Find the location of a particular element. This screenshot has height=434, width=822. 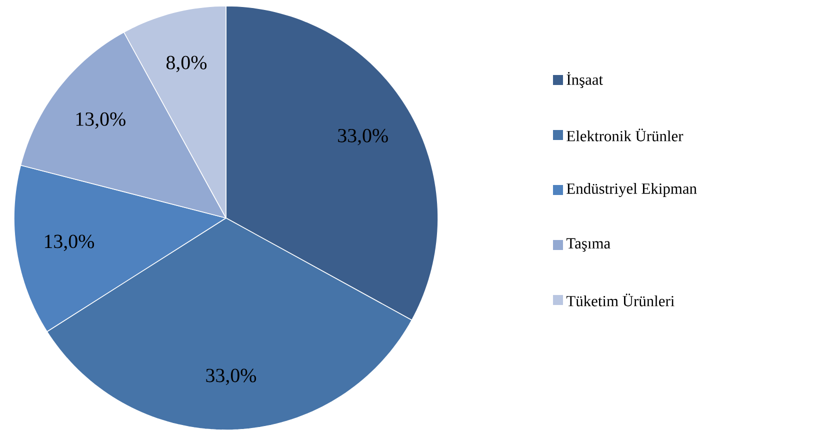

data-label: 8,0% is located at coordinates (186, 64).